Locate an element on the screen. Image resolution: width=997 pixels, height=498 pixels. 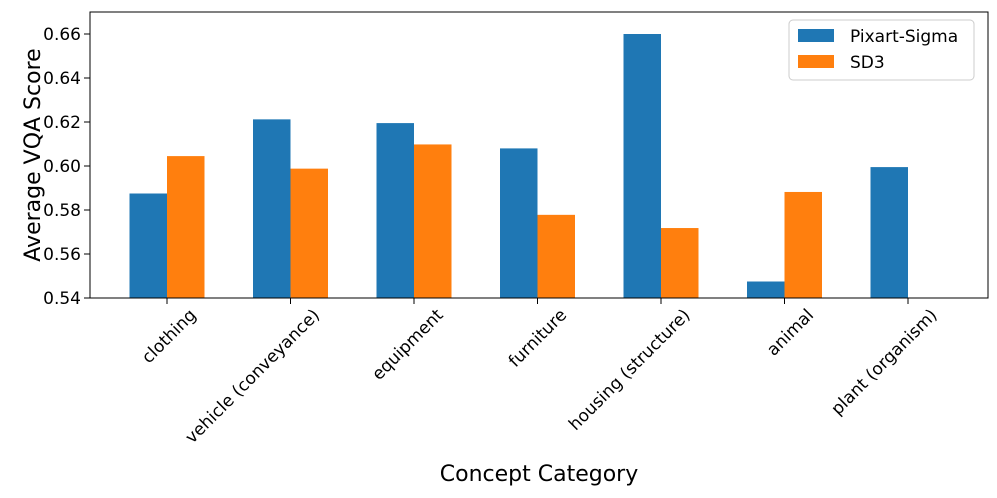
bar-sd3-housing-structure- is located at coordinates (680, 263).